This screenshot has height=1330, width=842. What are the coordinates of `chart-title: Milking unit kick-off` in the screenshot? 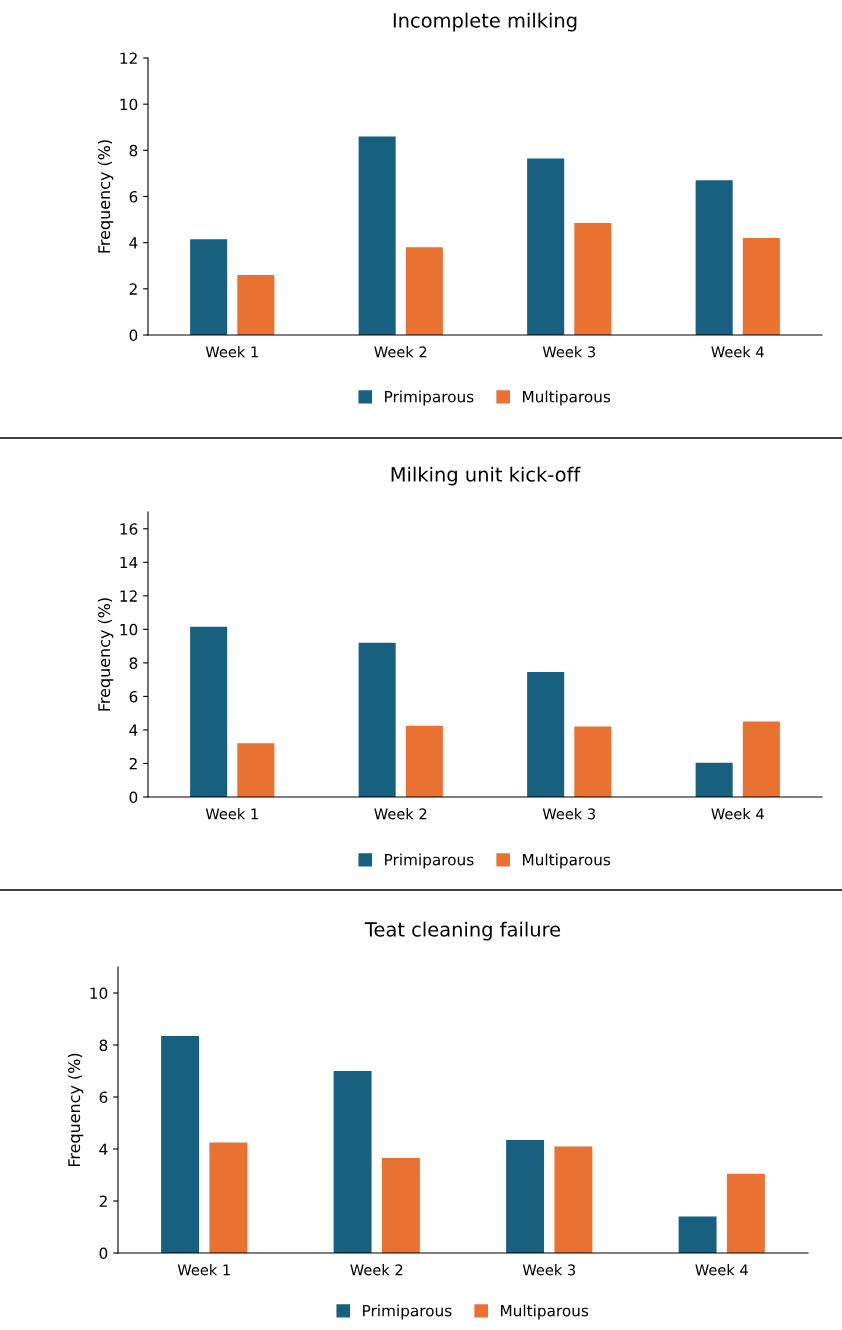 It's located at (486, 476).